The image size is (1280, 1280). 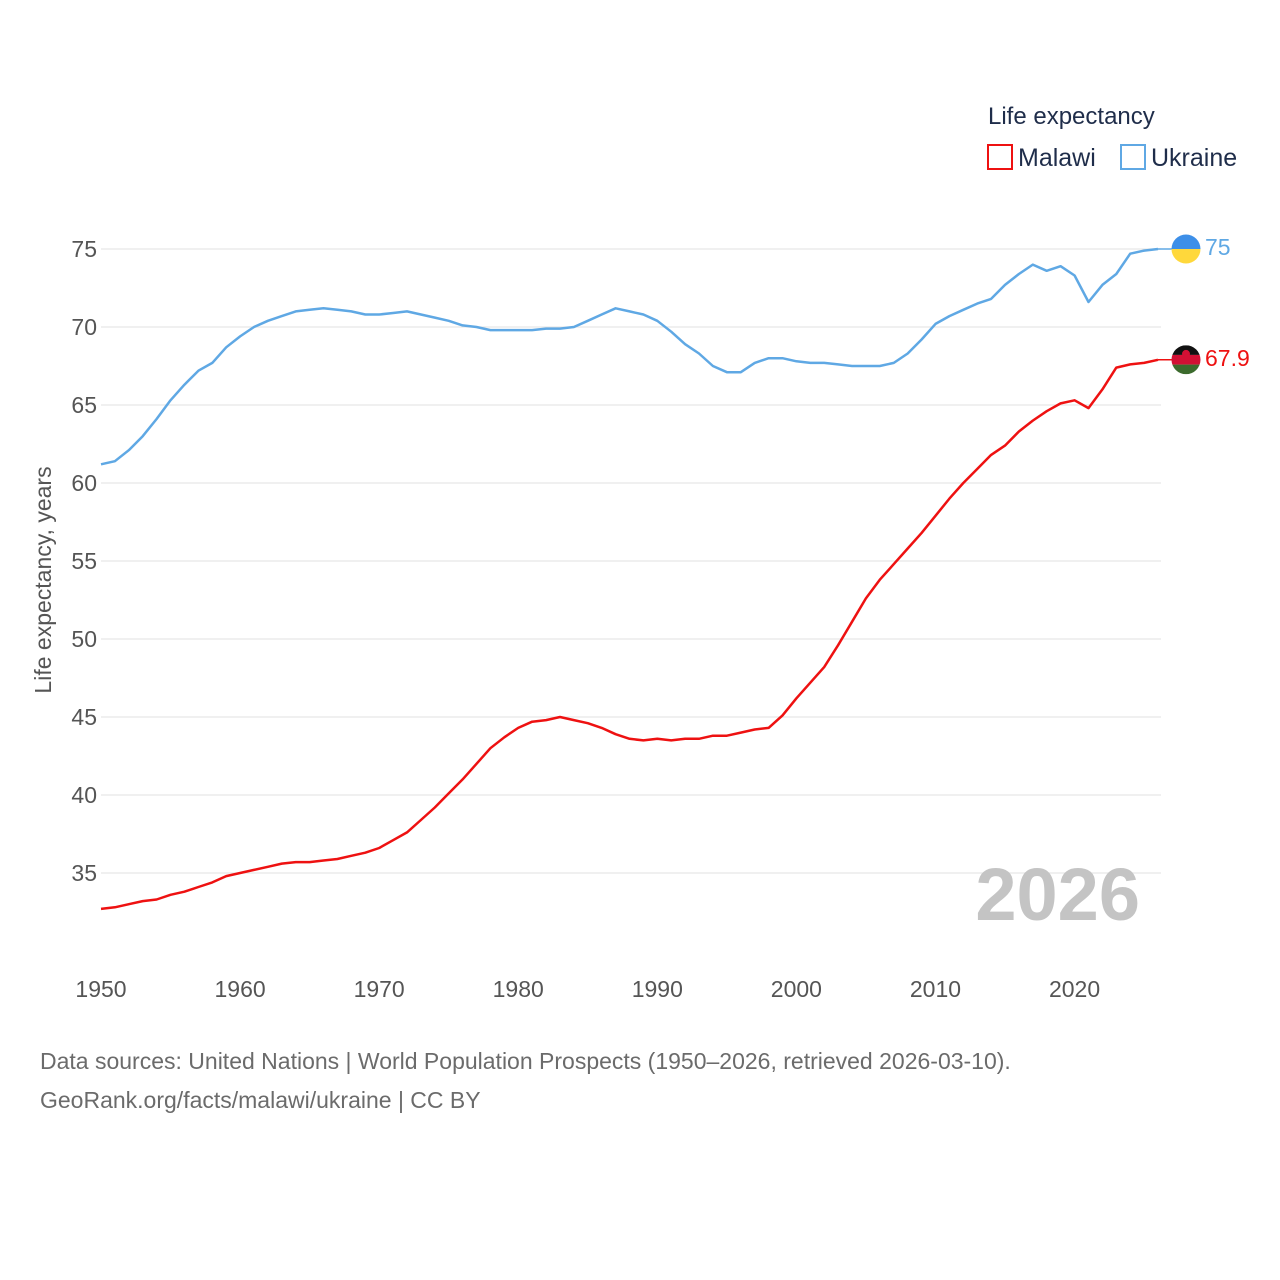 What do you see at coordinates (84, 405) in the screenshot?
I see `y-tick-label-65: 65` at bounding box center [84, 405].